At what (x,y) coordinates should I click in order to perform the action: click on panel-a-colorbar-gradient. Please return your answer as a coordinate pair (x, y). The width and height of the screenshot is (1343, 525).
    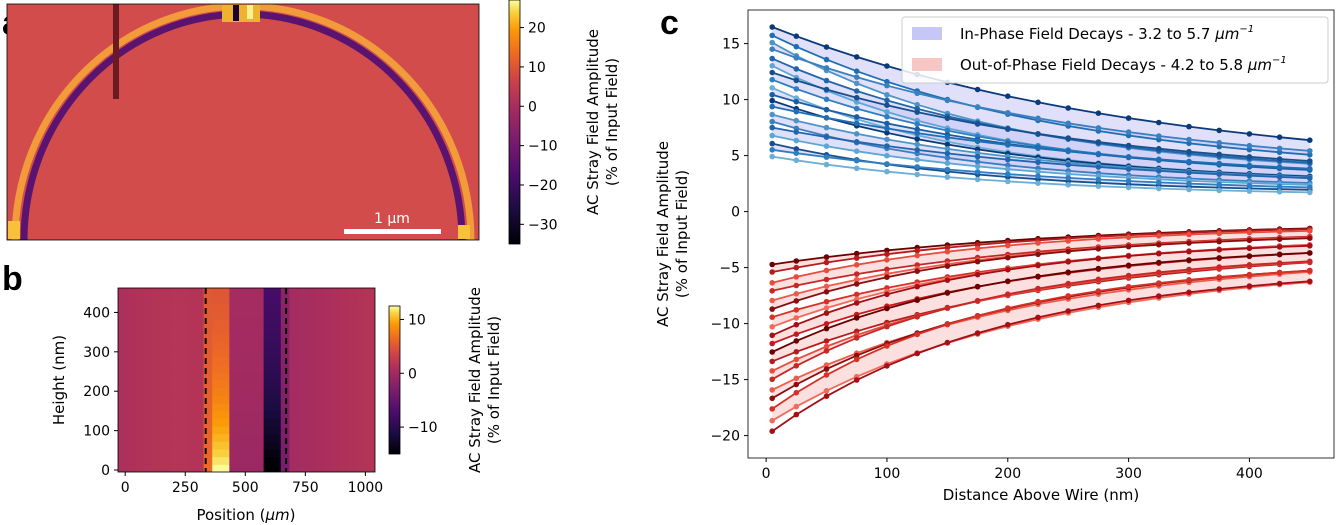
    Looking at the image, I should click on (514, 122).